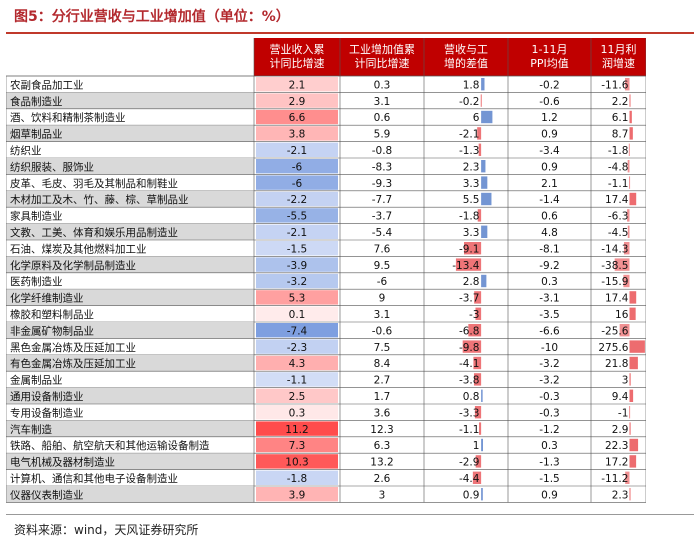 The image size is (700, 545). Describe the element at coordinates (62, 462) in the screenshot. I see `industry-label: 电气机械及器材制造业` at that location.